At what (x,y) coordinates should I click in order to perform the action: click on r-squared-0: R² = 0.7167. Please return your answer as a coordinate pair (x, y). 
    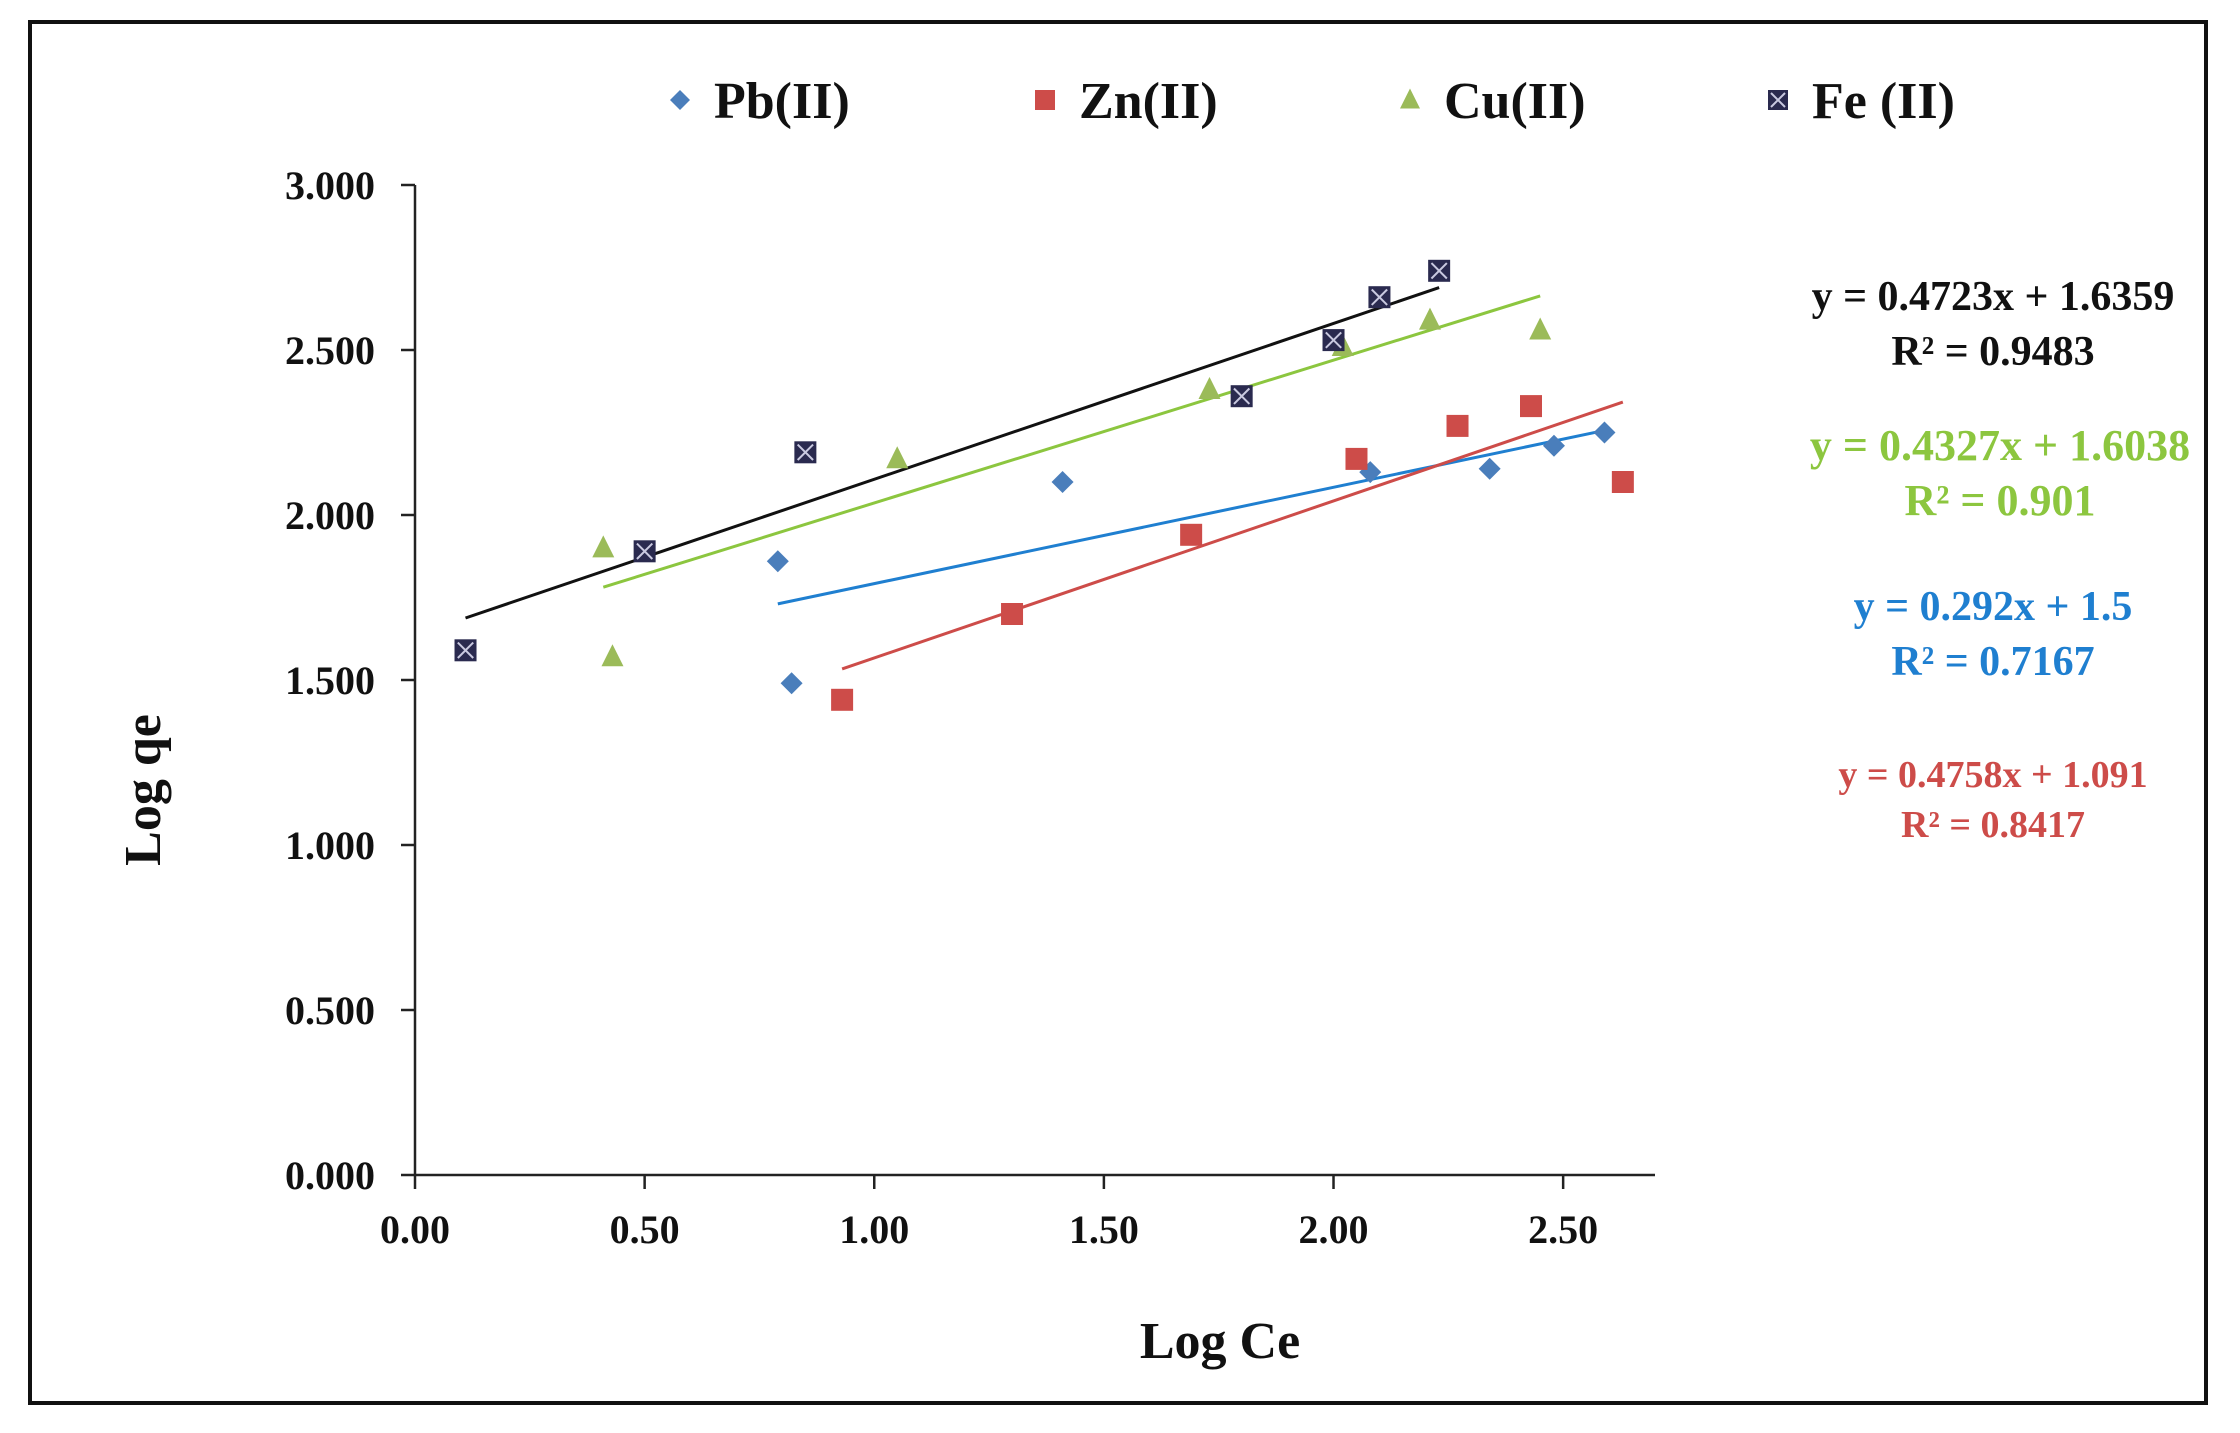
    Looking at the image, I should click on (1992, 662).